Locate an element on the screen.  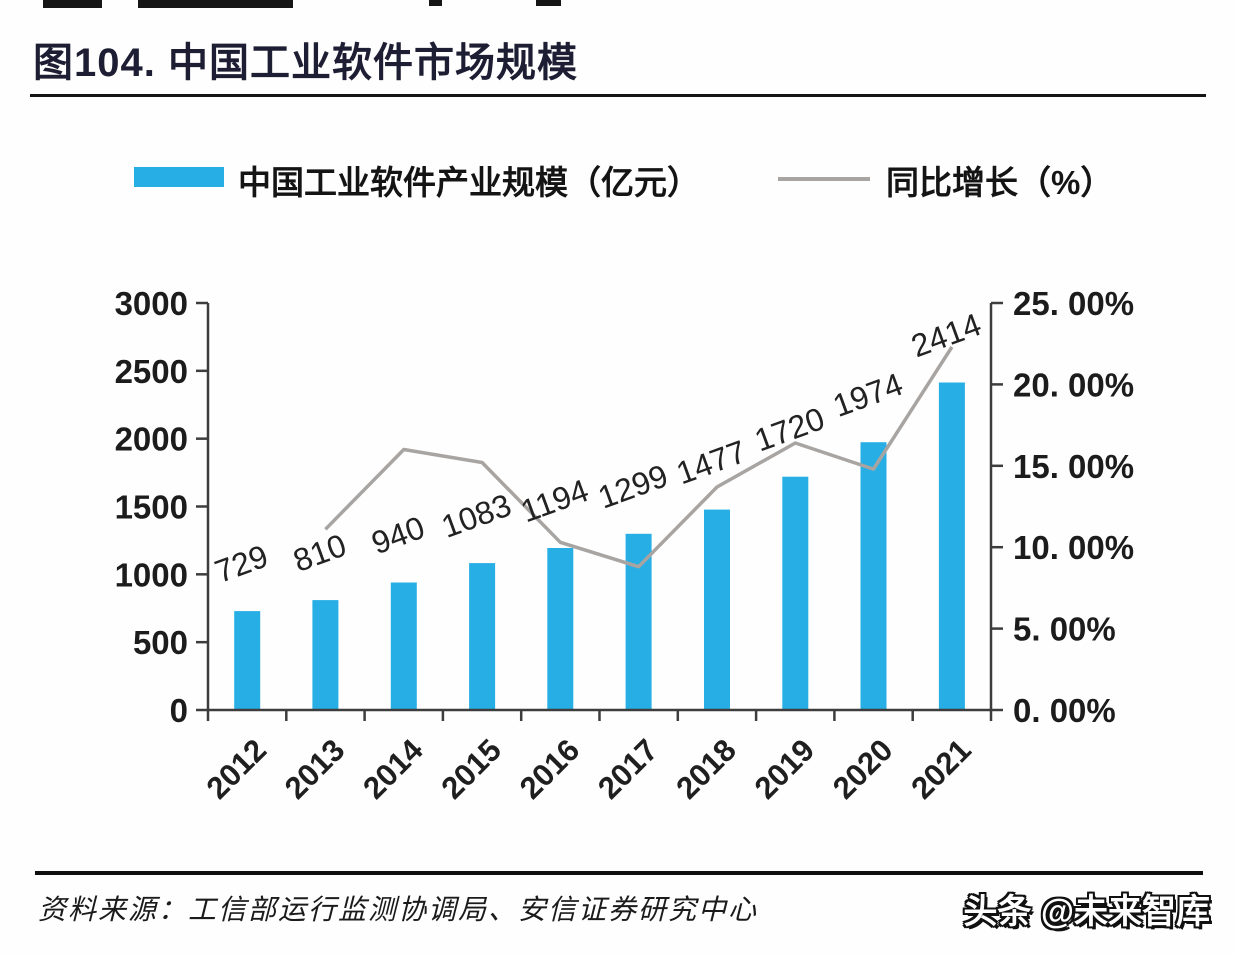
left-axis-tick-label: 0 is located at coordinates (179, 710).